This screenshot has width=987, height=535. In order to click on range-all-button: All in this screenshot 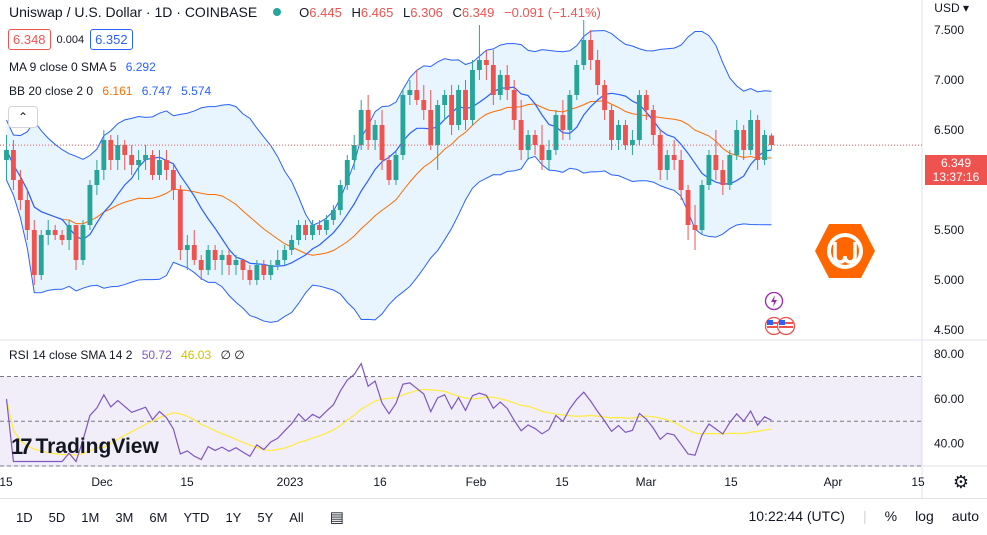, I will do `click(296, 517)`.